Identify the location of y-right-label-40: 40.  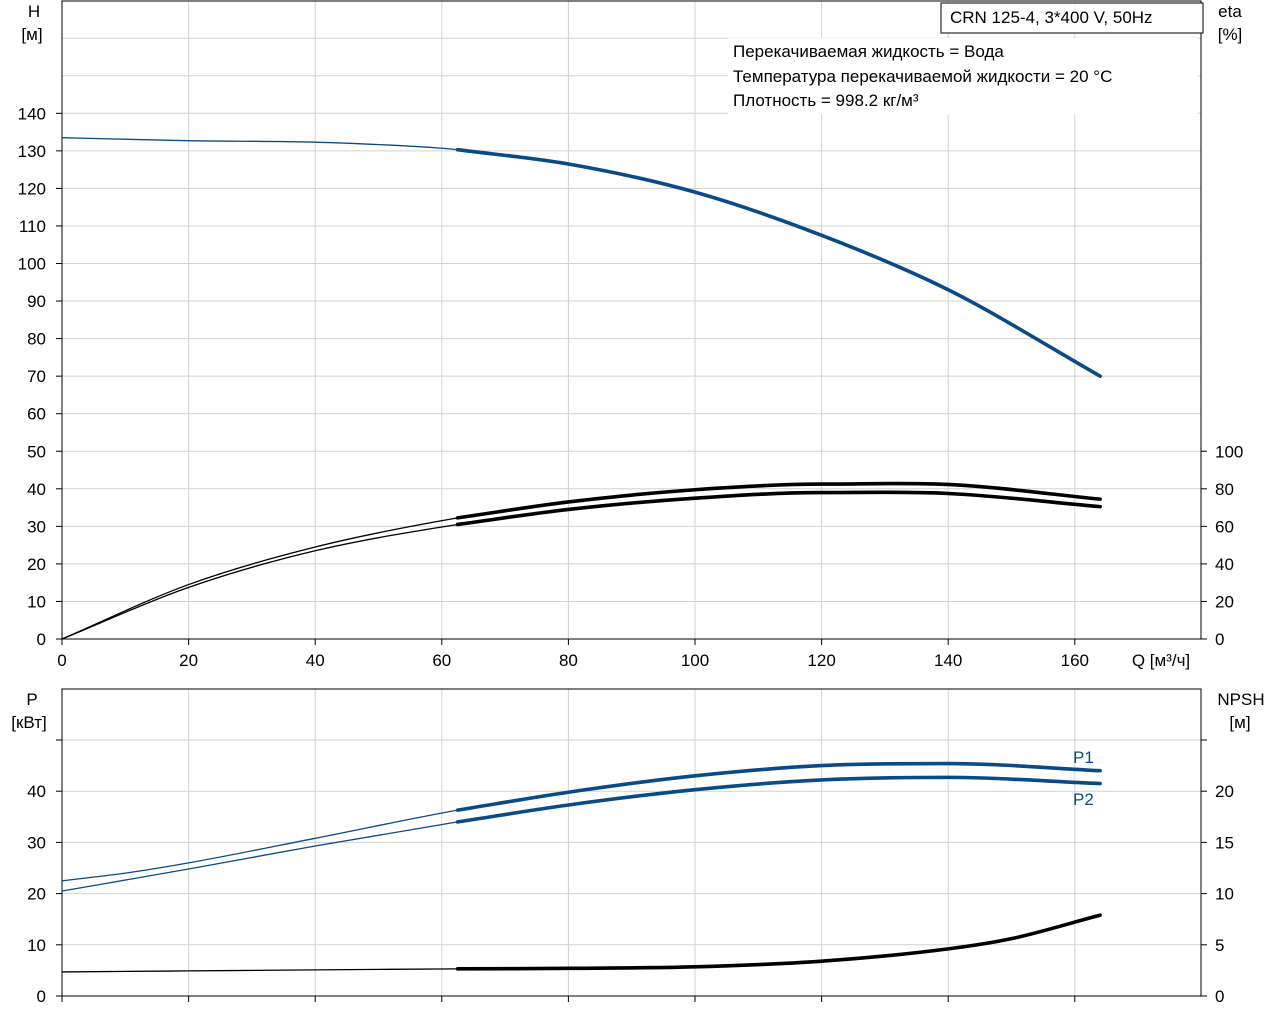
(1224, 564).